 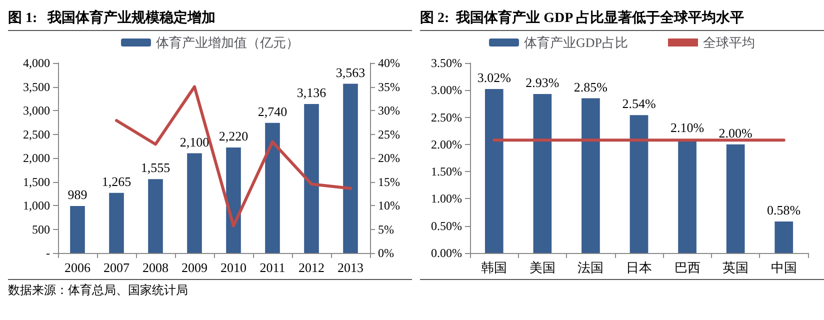 I want to click on data-label: 3.02%, so click(x=494, y=78).